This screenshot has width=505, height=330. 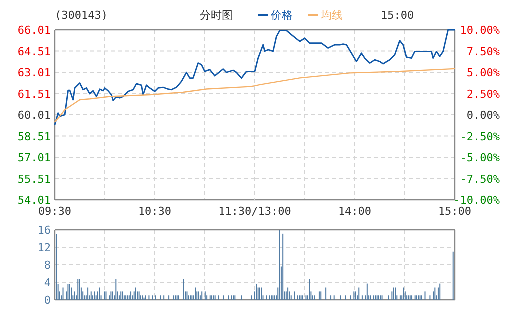 I want to click on y-tick-label: 60.01, so click(x=34, y=115).